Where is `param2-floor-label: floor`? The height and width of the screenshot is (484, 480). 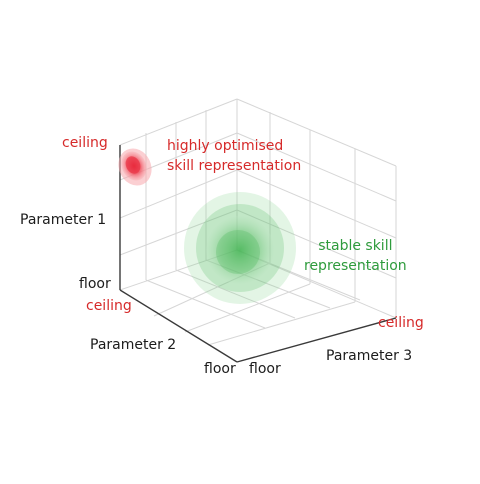
param2-floor-label: floor is located at coordinates (220, 369).